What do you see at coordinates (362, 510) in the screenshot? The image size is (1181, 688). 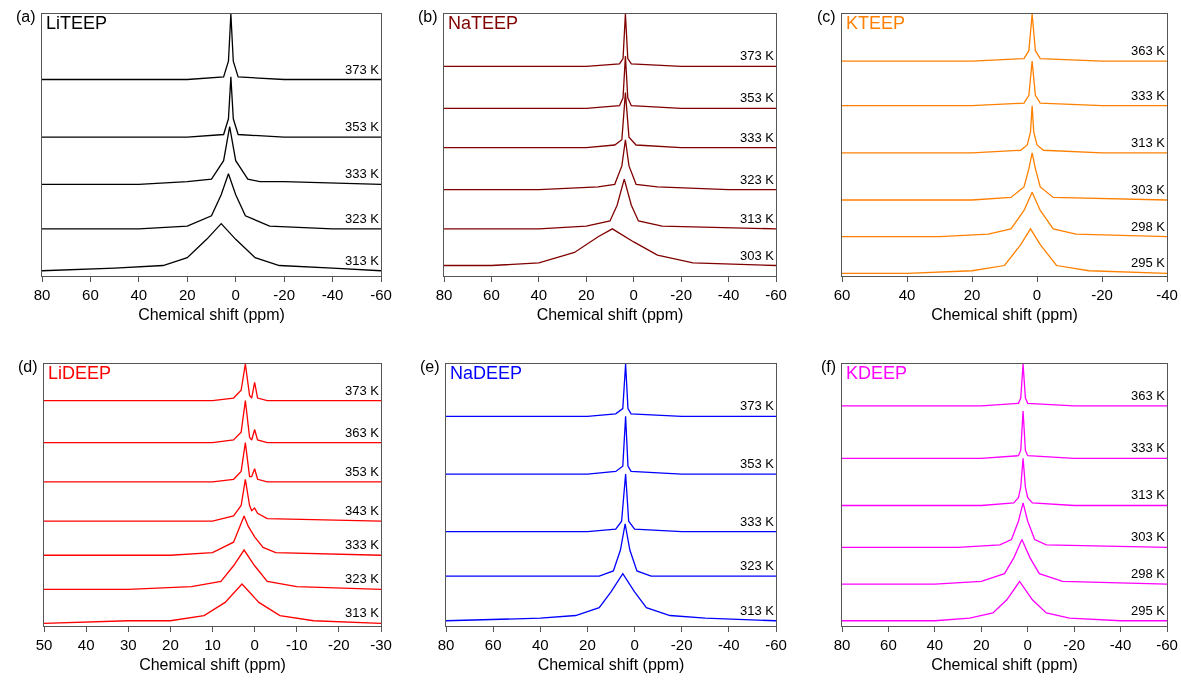 I see `series-label: 343 K` at bounding box center [362, 510].